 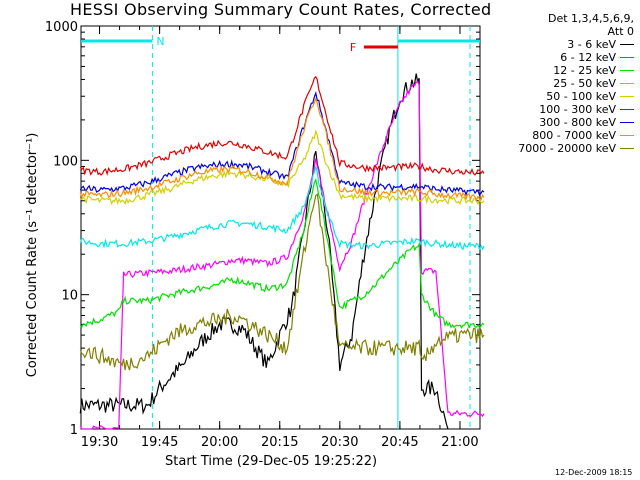 I want to click on legend-header-line-2: Att 0, so click(x=620, y=31).